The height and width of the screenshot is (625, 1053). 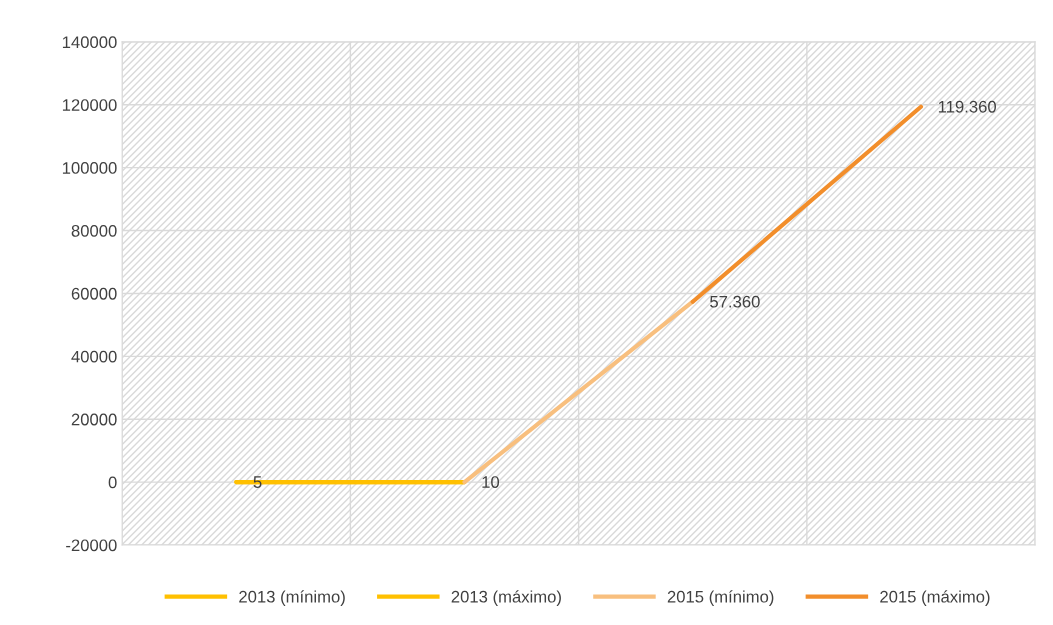 I want to click on y-tick-label: 140000, so click(x=89, y=42).